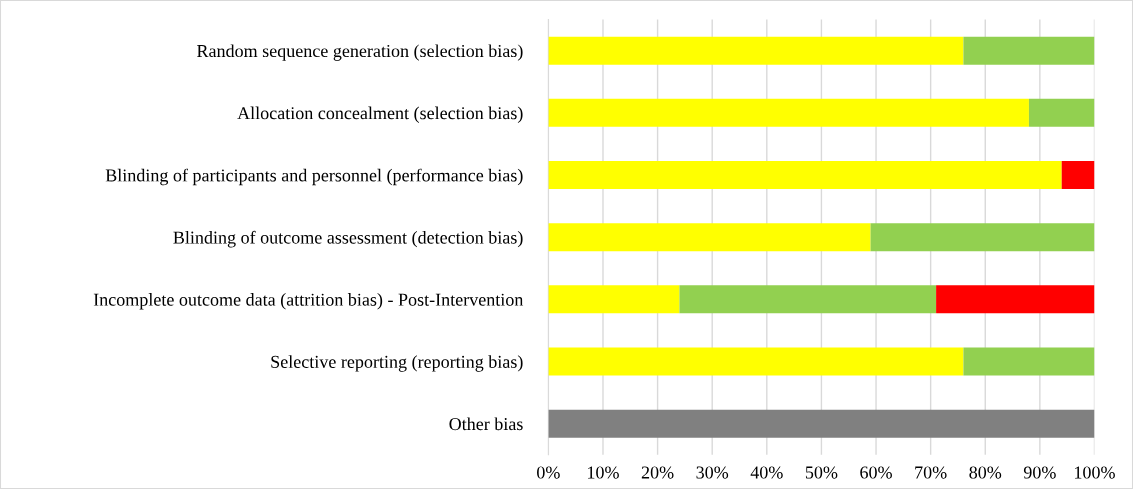 The height and width of the screenshot is (489, 1133). What do you see at coordinates (308, 301) in the screenshot?
I see `y-tick-label: Incomplete outcome data (attrition bias) - Post-Intervention` at bounding box center [308, 301].